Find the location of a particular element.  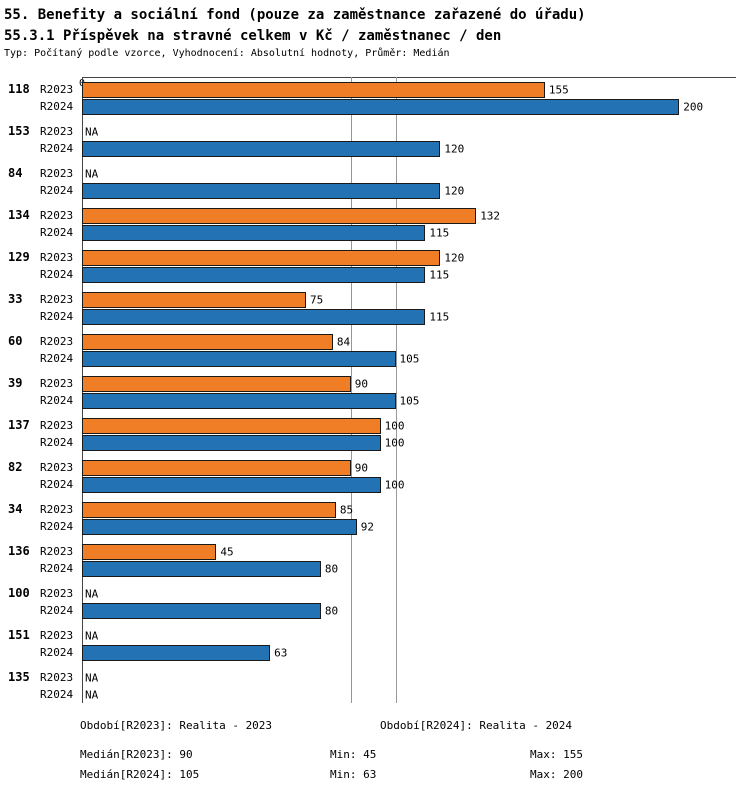

group-id-label: 153 is located at coordinates (19, 131).